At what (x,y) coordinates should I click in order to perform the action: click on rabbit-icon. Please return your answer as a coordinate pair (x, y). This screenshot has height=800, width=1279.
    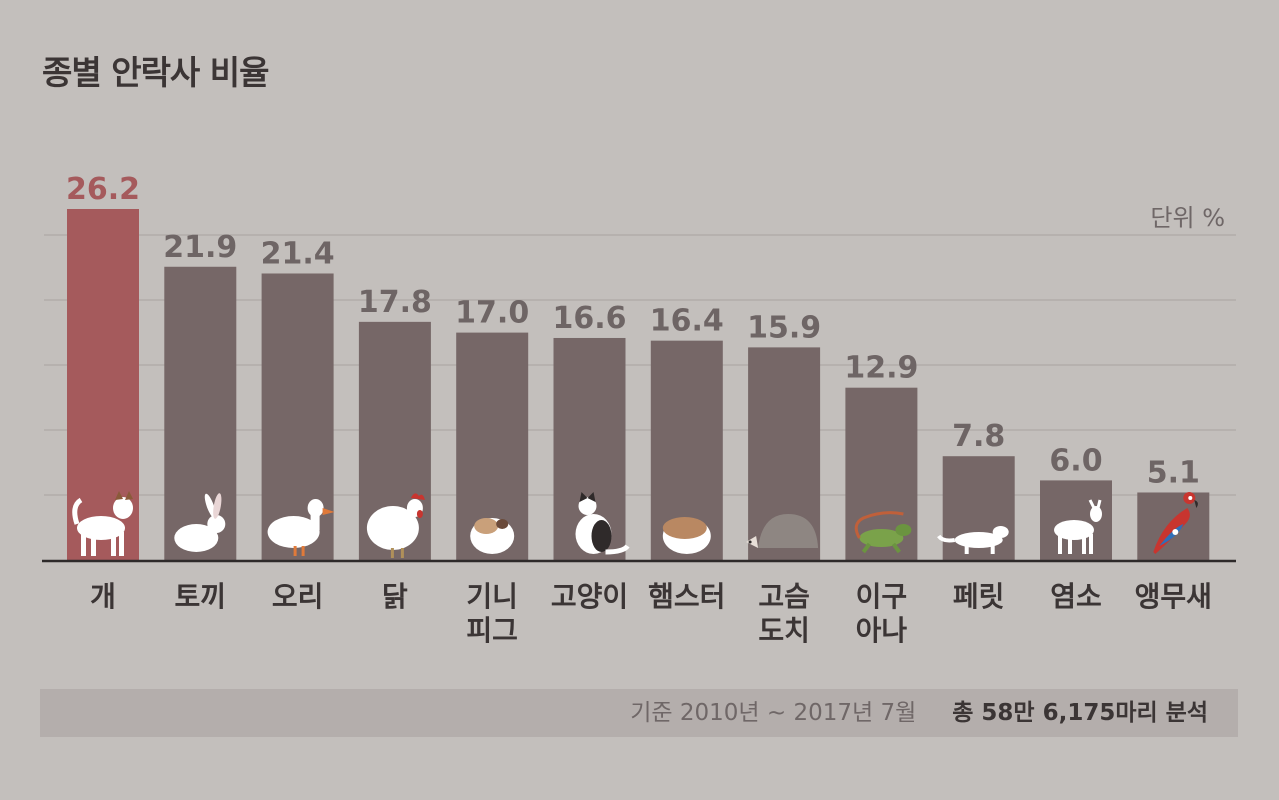
    Looking at the image, I should click on (200, 522).